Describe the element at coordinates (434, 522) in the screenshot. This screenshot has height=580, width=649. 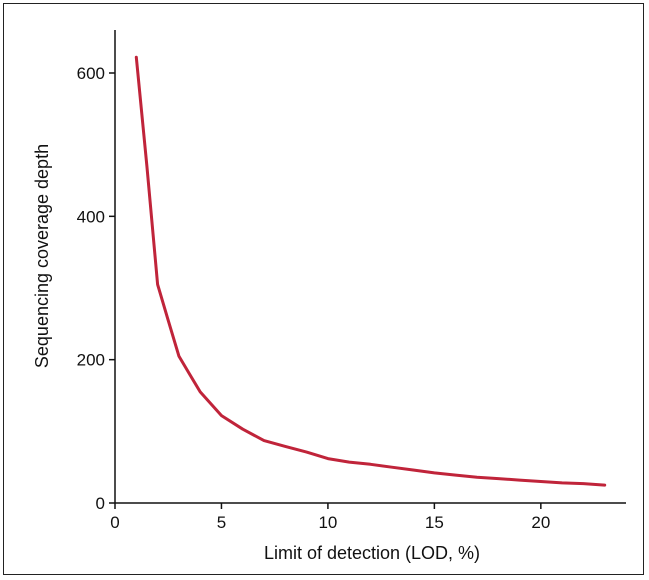
I see `x-tick-label: 15` at that location.